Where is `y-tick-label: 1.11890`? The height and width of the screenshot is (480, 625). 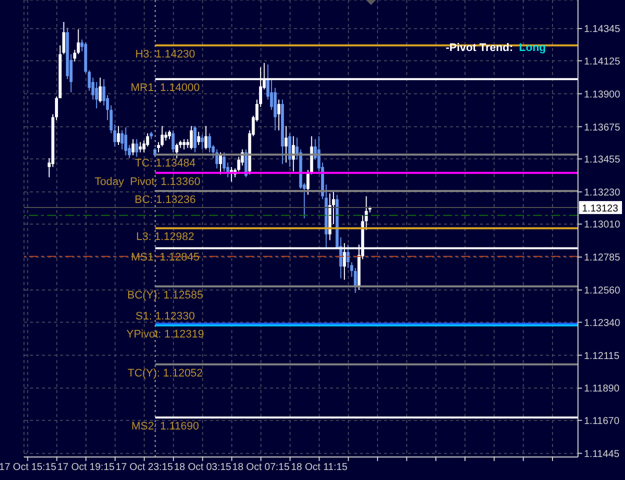
y-tick-label: 1.11890 is located at coordinates (602, 389).